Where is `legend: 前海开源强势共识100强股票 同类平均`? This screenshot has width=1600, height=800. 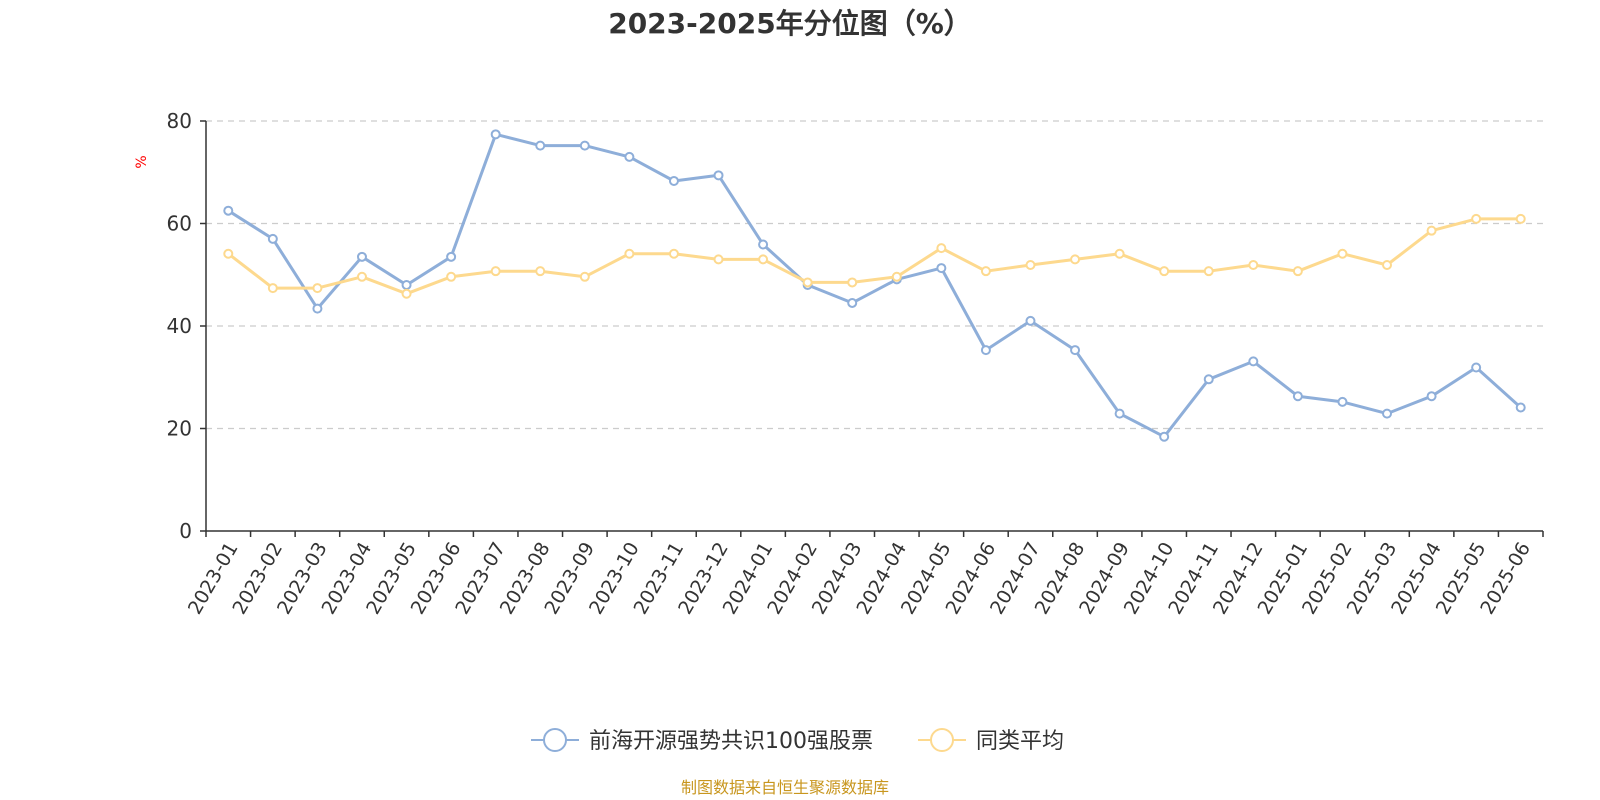 legend: 前海开源强势共识100强股票 同类平均 is located at coordinates (797, 741).